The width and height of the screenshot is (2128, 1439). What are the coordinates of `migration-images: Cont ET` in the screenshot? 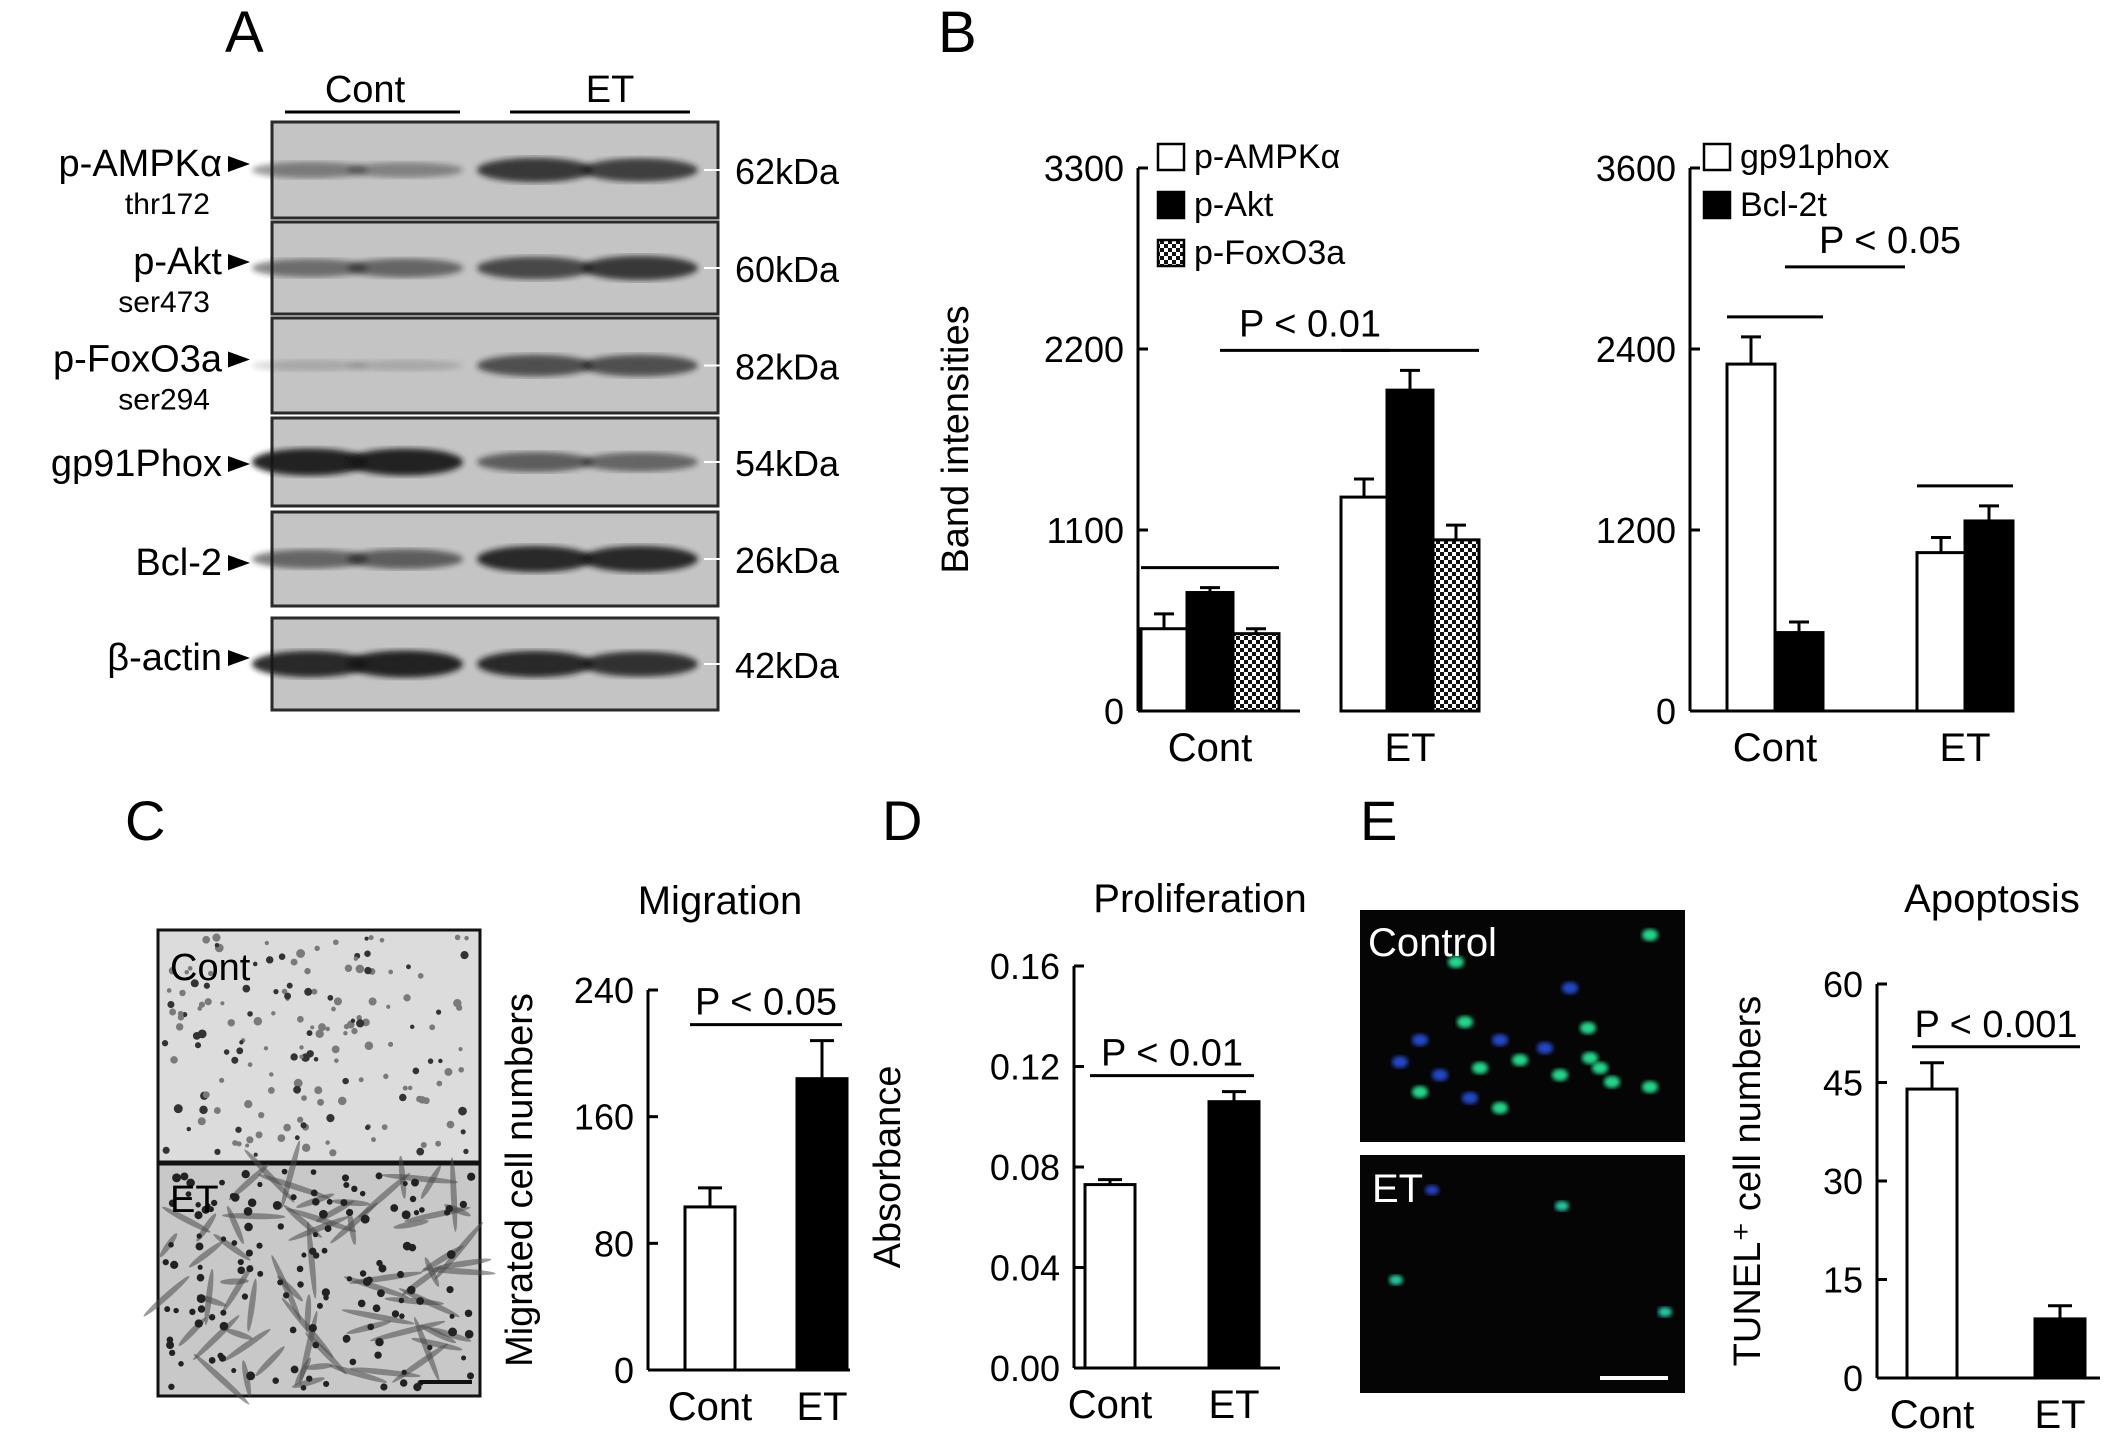 It's located at (319, 1166).